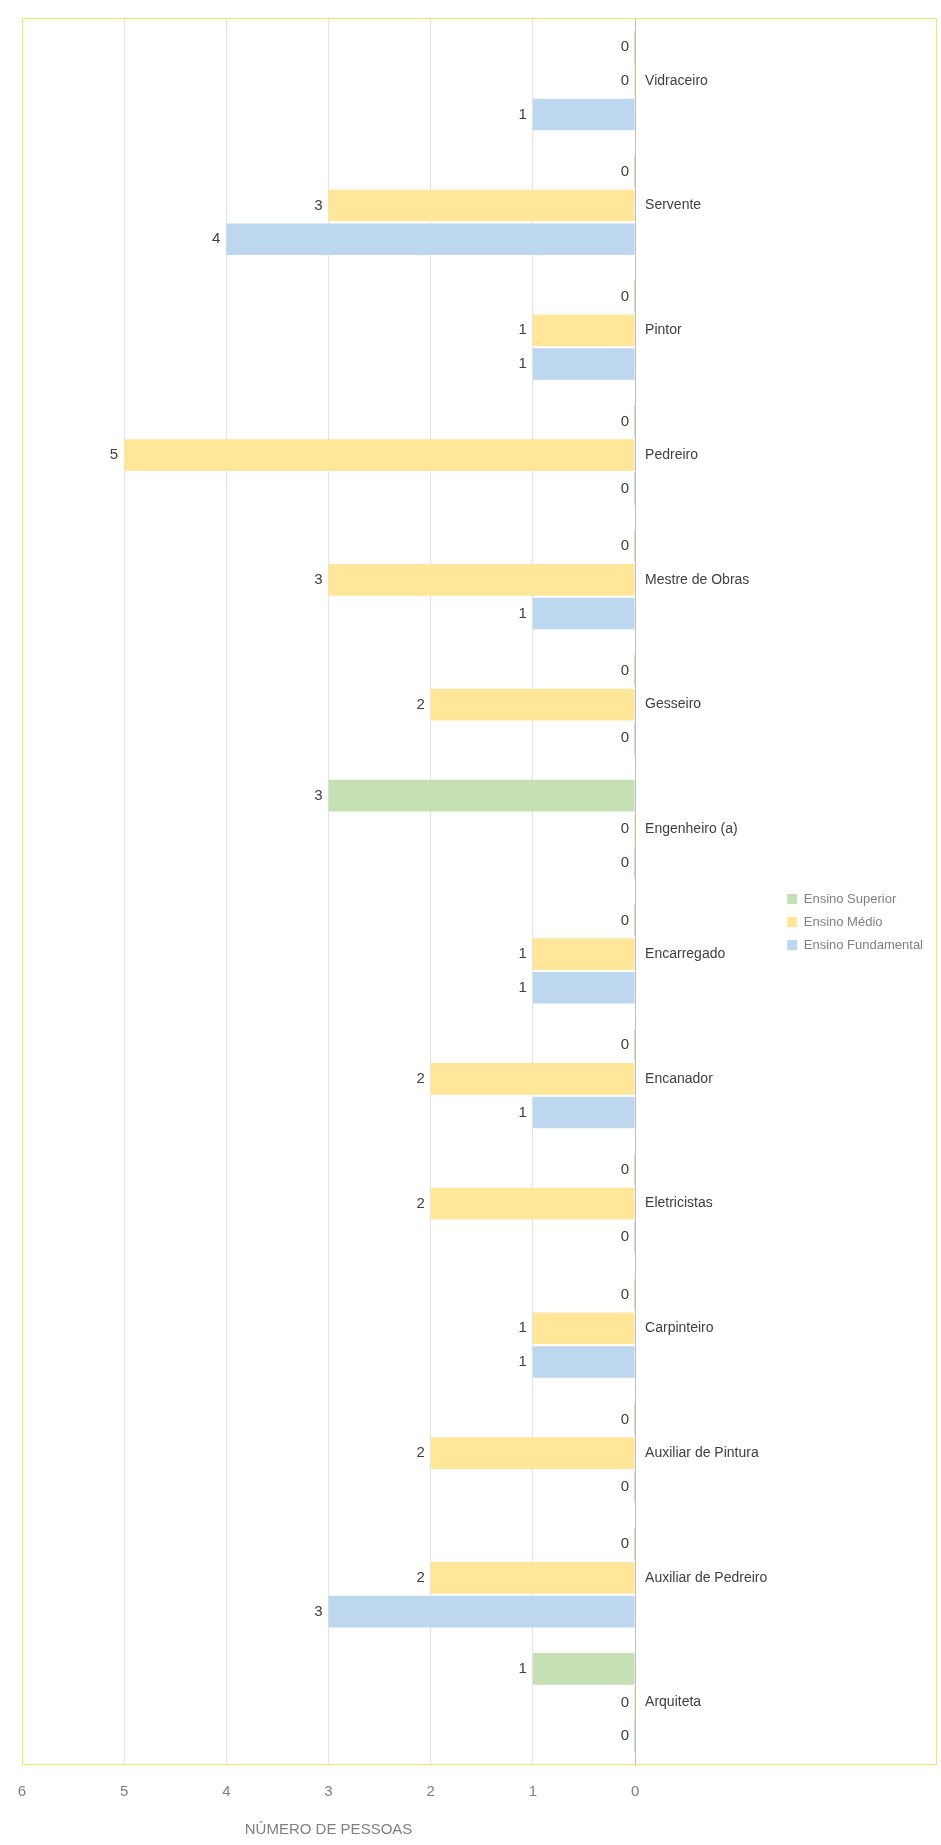  Describe the element at coordinates (663, 329) in the screenshot. I see `y-tick-label: Pintor` at that location.